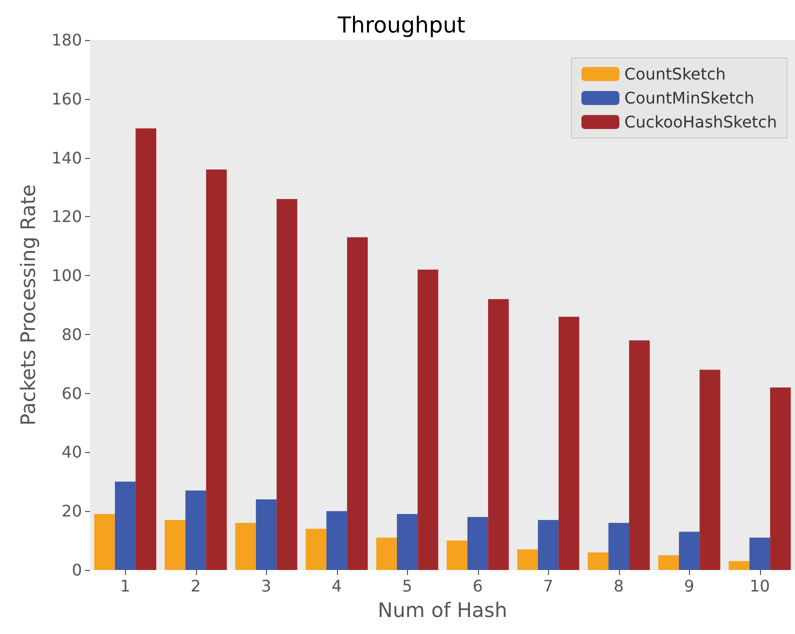 The width and height of the screenshot is (795, 634). Describe the element at coordinates (66, 158) in the screenshot. I see `y-tick-label: 140` at that location.